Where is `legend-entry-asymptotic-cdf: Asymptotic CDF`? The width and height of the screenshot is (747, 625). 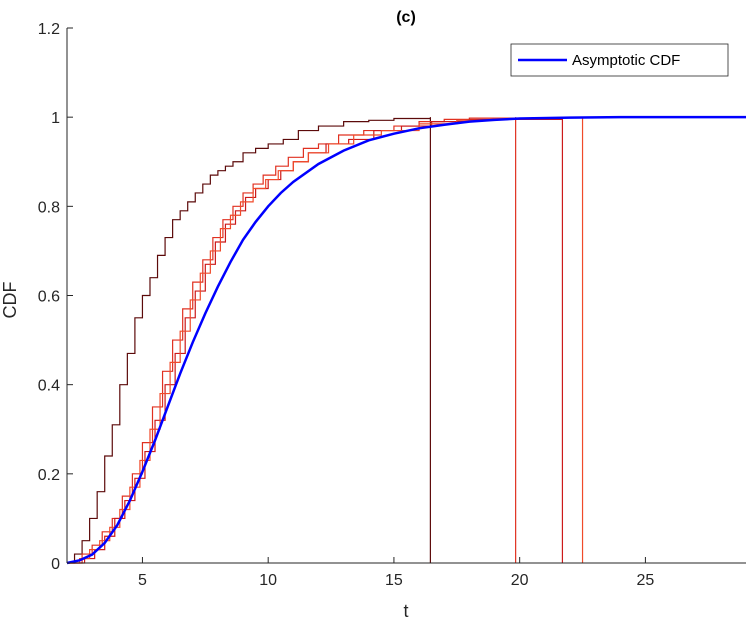 legend-entry-asymptotic-cdf: Asymptotic CDF is located at coordinates (626, 60).